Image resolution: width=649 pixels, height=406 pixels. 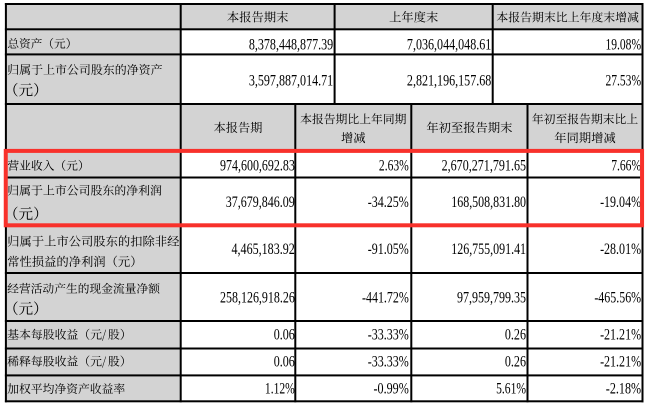 What do you see at coordinates (484, 165) in the screenshot?
I see `svg-text: 2,670,271,791.65` at bounding box center [484, 165].